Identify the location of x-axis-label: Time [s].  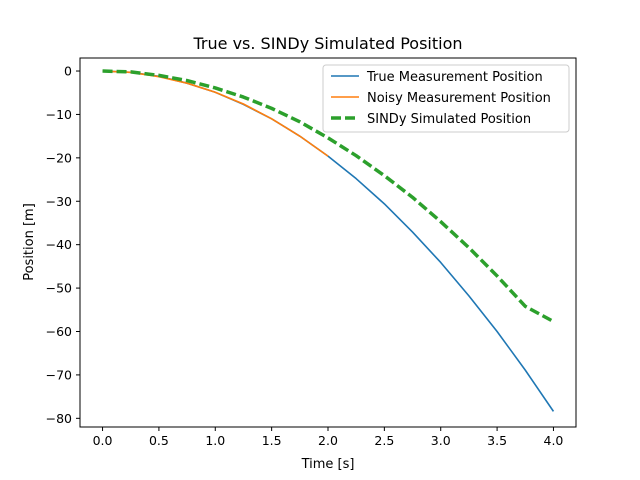
(328, 464).